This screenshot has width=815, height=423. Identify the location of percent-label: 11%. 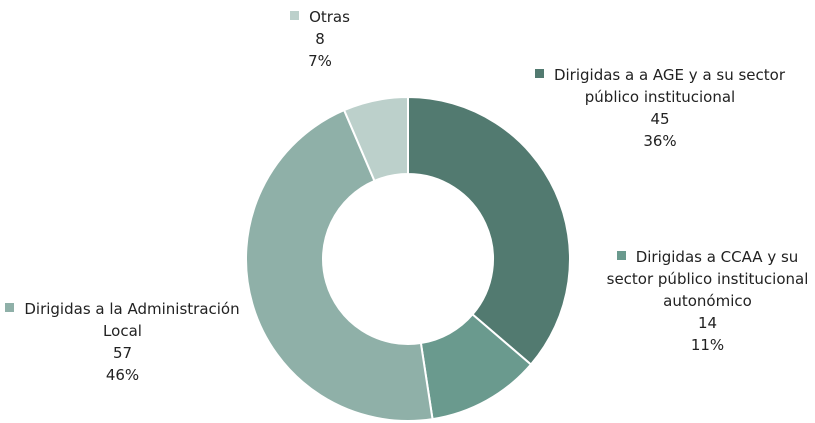
(707, 345).